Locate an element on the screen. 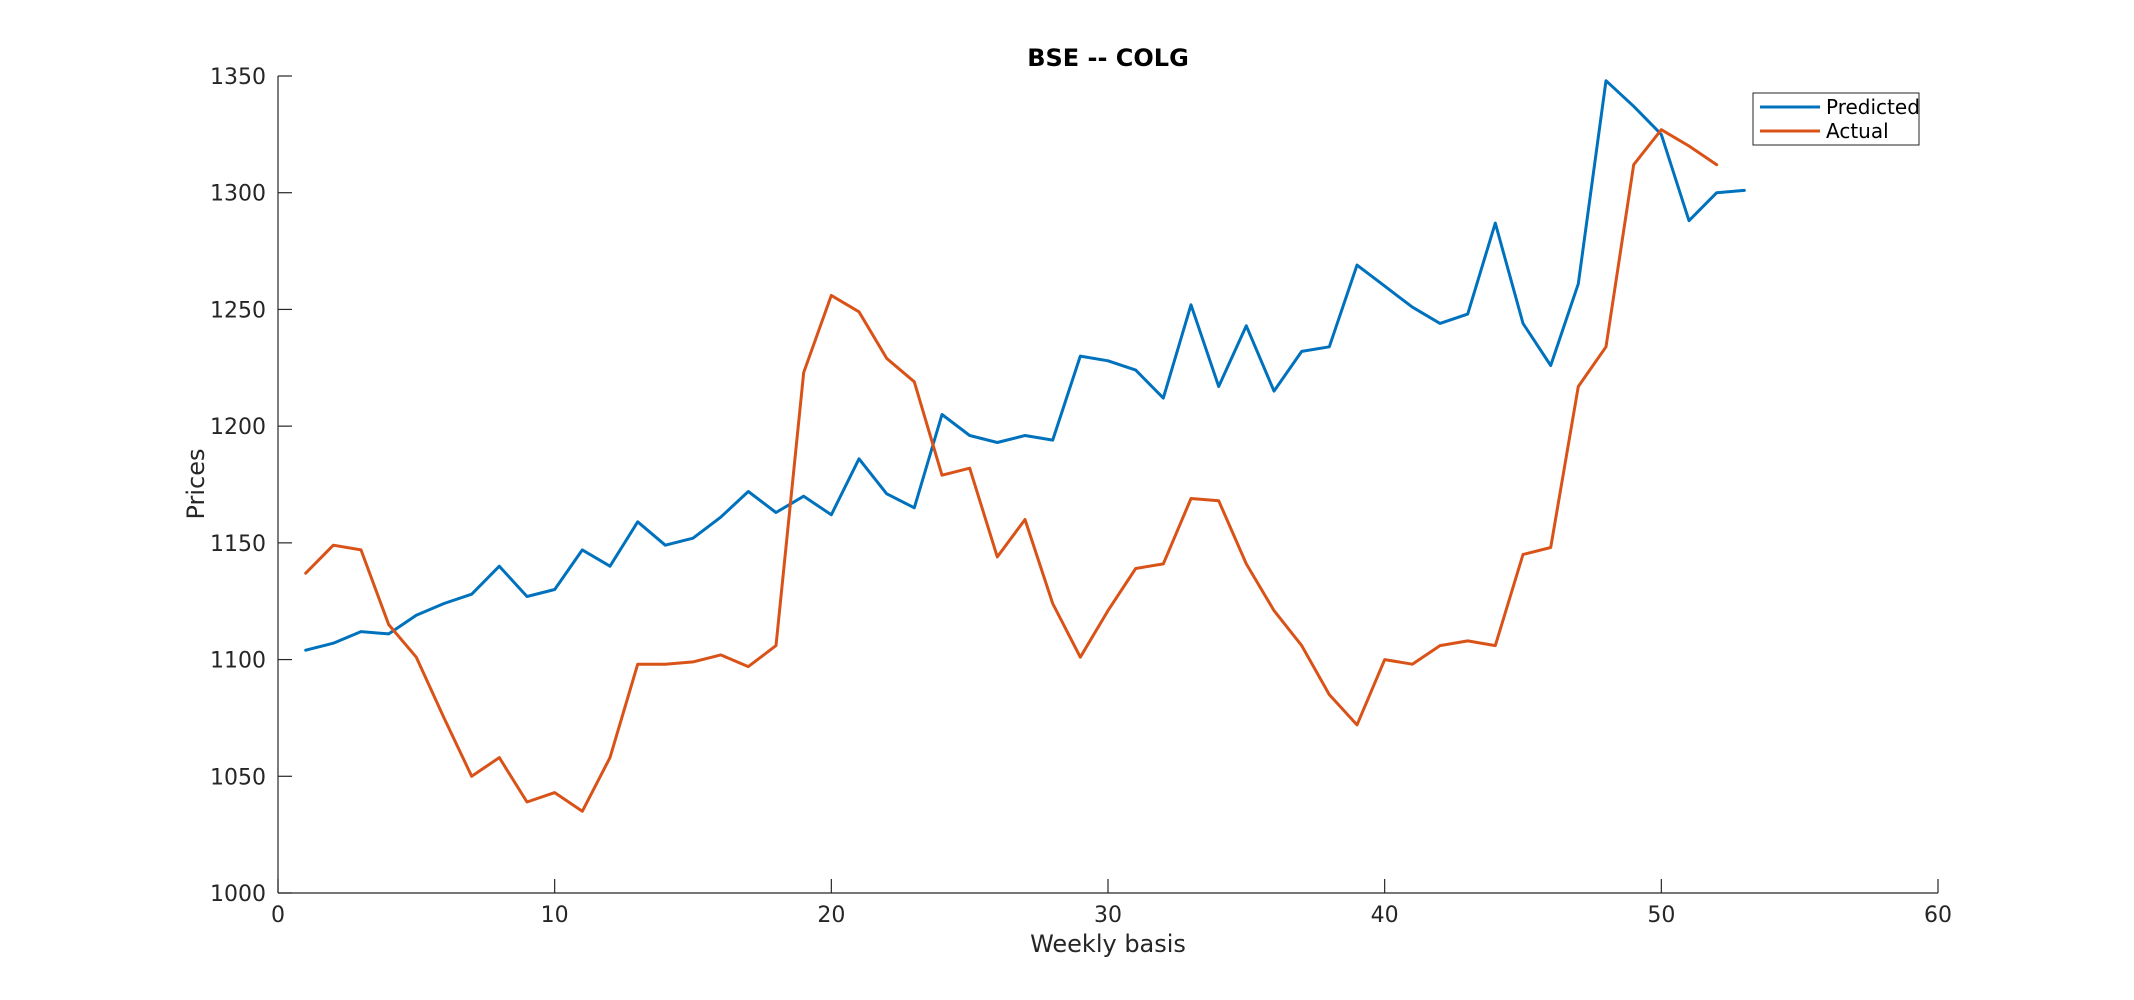  x-tick-label: 40 is located at coordinates (1385, 915).